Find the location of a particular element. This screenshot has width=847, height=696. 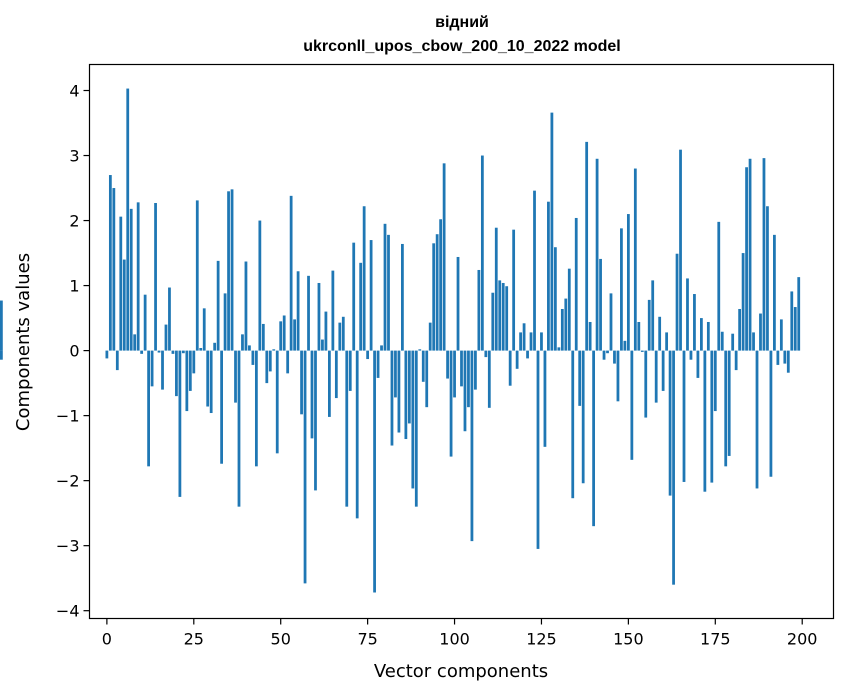

y-axis-ticks: −4 −3 −2 −1 0 1 2 3 4 is located at coordinates (73, 351).